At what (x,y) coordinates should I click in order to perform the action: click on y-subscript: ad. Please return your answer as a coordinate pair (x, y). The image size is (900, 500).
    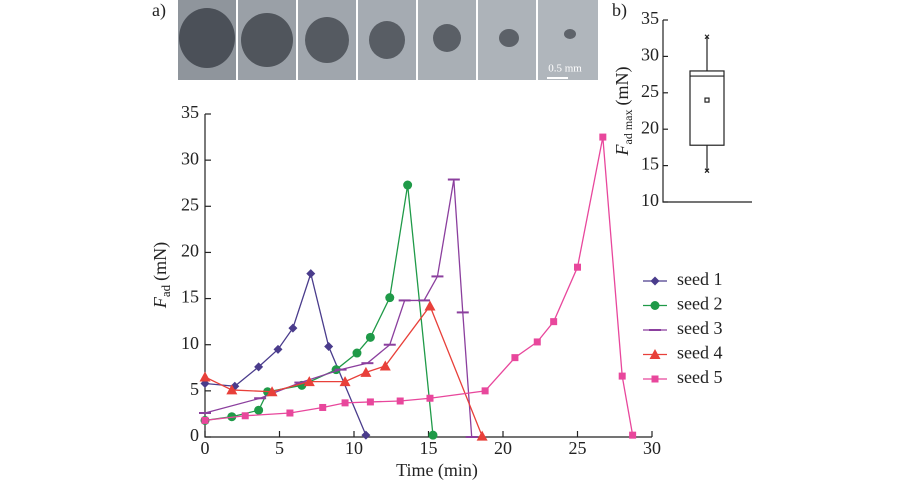
    Looking at the image, I should click on (165, 290).